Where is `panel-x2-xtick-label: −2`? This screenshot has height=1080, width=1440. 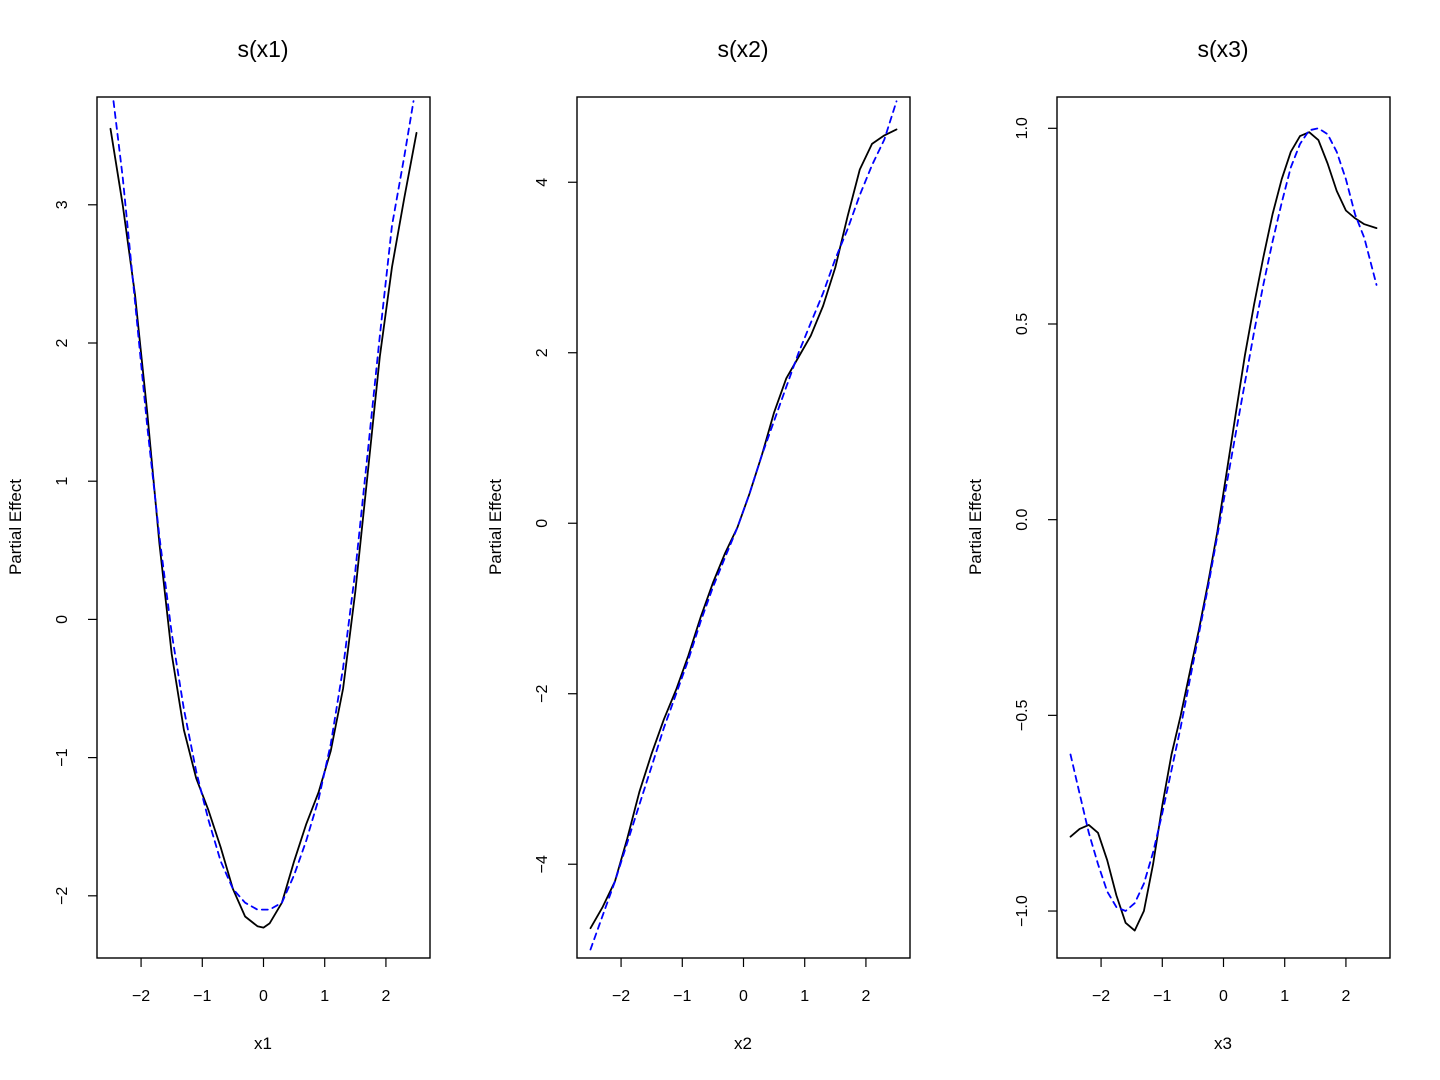 panel-x2-xtick-label: −2 is located at coordinates (621, 996).